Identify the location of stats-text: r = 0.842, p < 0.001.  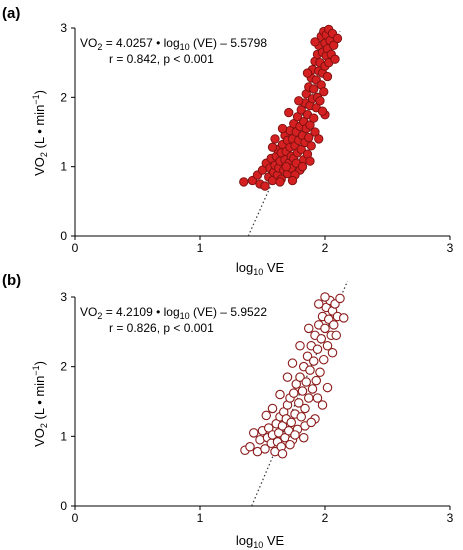
(161, 59).